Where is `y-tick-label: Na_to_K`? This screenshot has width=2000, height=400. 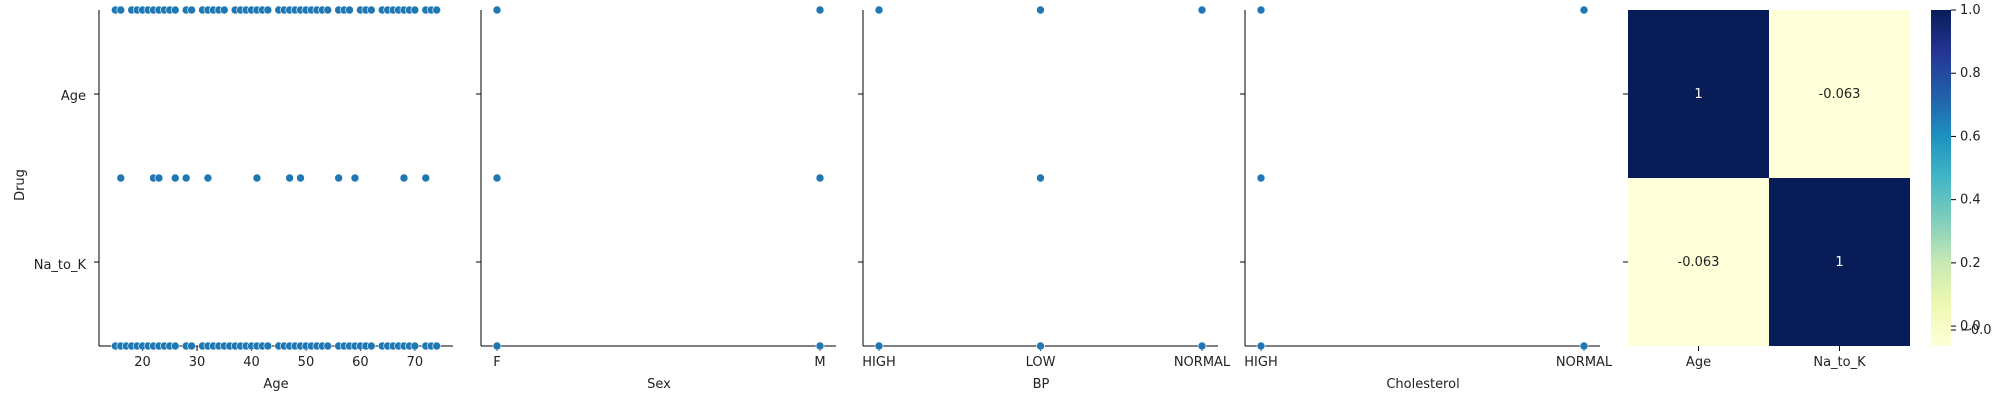 y-tick-label: Na_to_K is located at coordinates (60, 265).